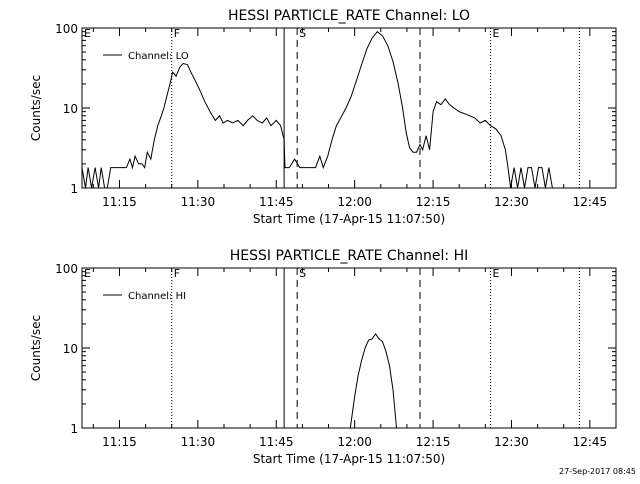 This screenshot has height=484, width=640. What do you see at coordinates (597, 471) in the screenshot?
I see `footer-timestamp: 27-Sep-2017 08:45` at bounding box center [597, 471].